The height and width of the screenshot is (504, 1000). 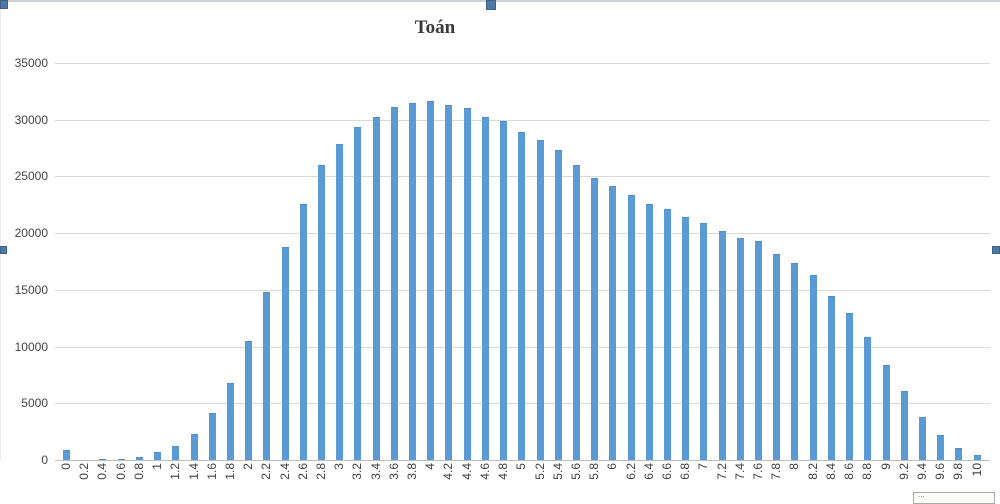 I want to click on chart-title: Toán, so click(x=435, y=27).